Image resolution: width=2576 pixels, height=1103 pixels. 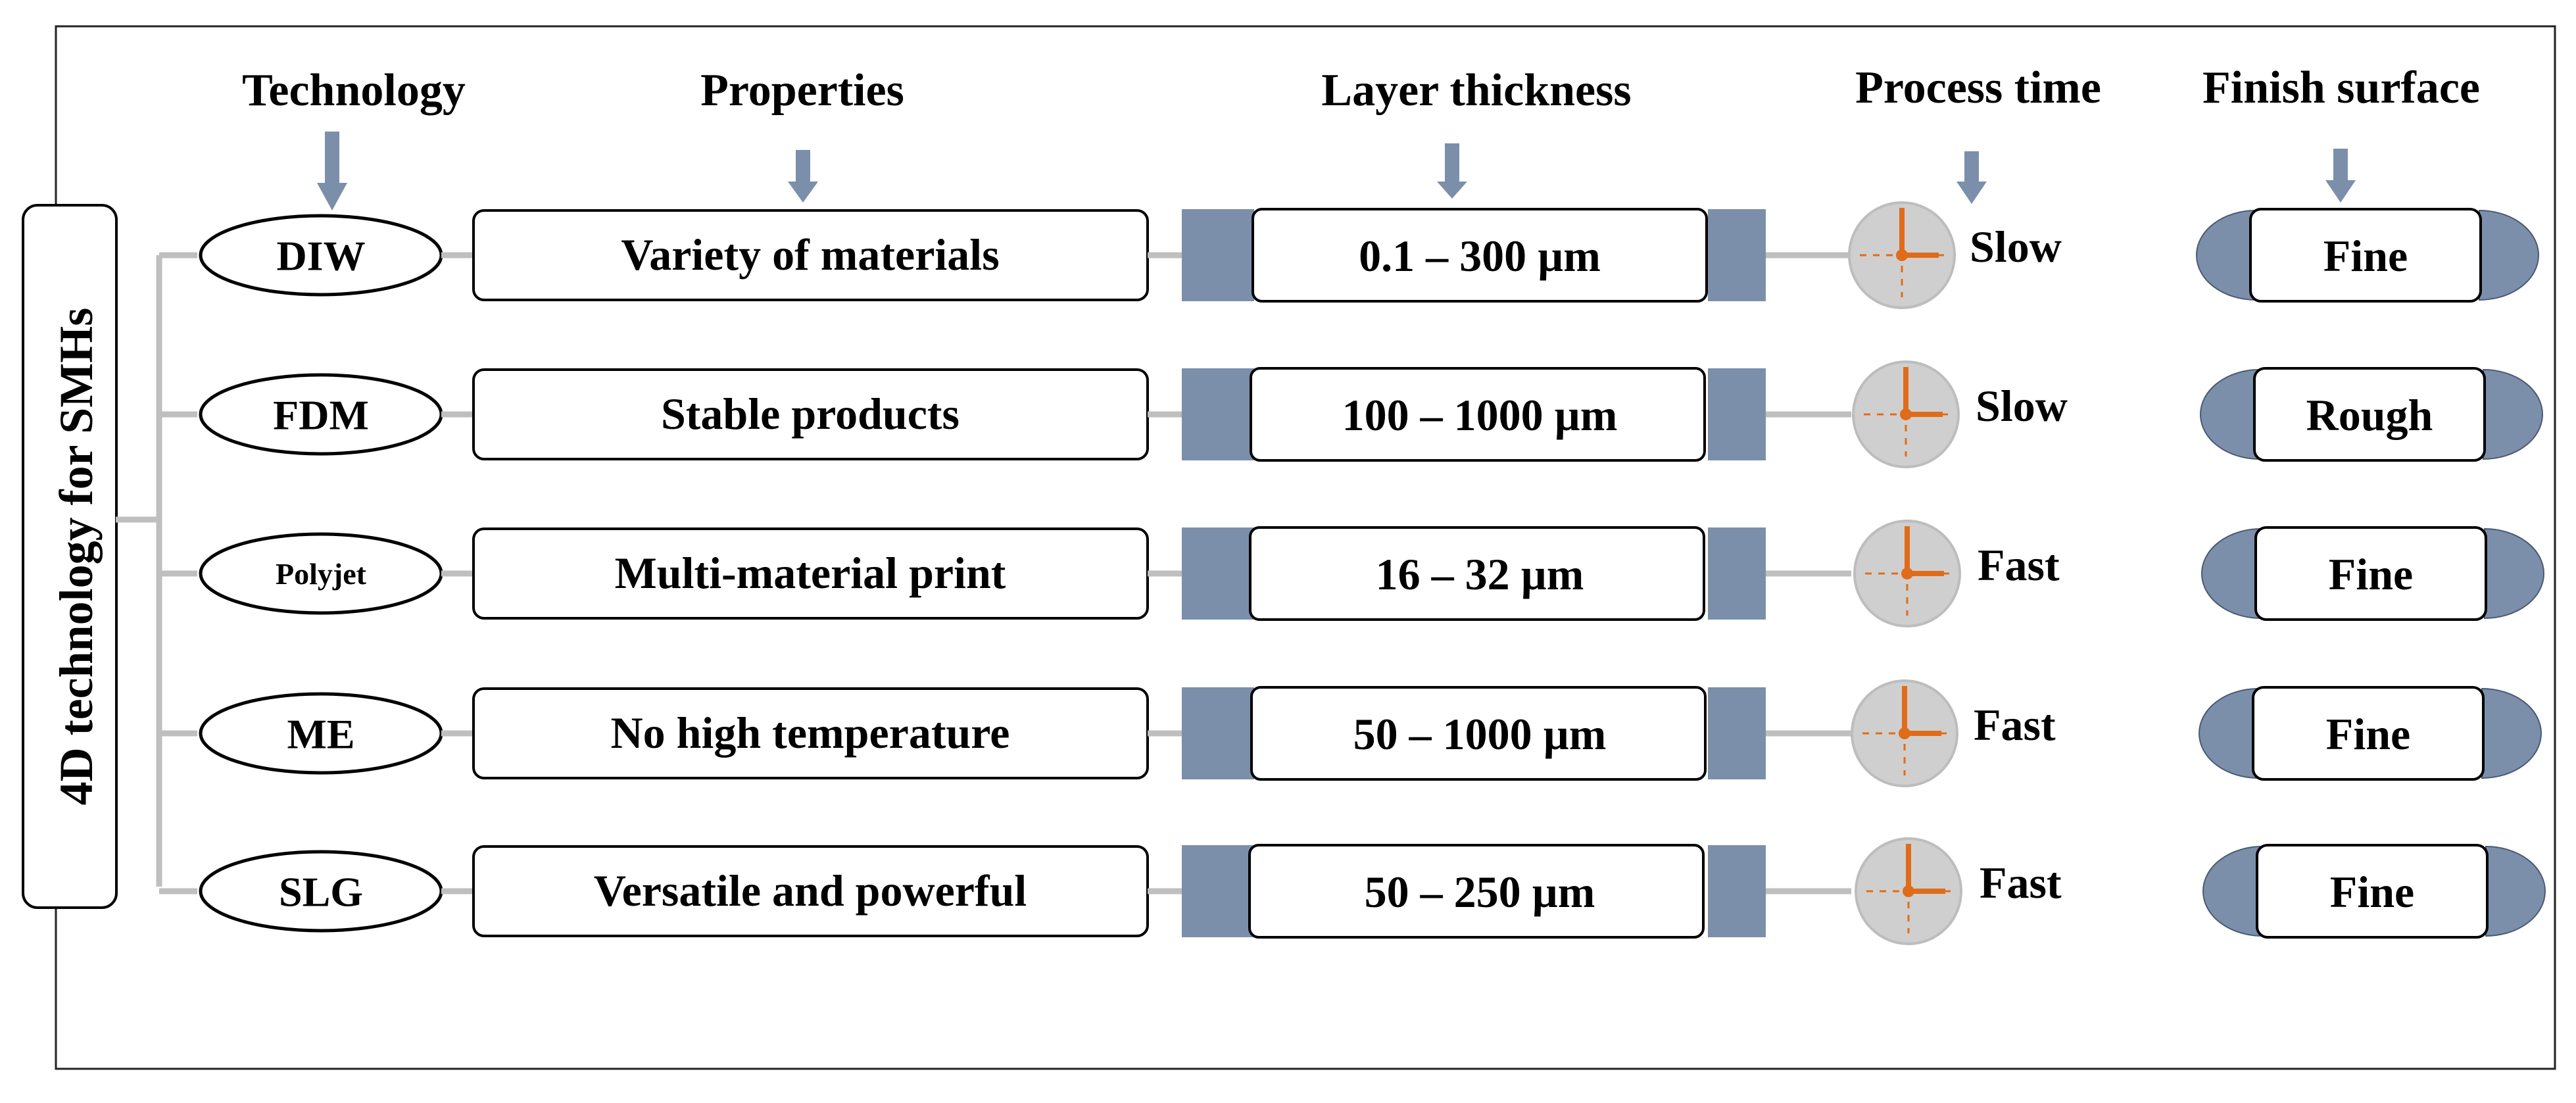 I want to click on technology-label: FDM, so click(x=321, y=414).